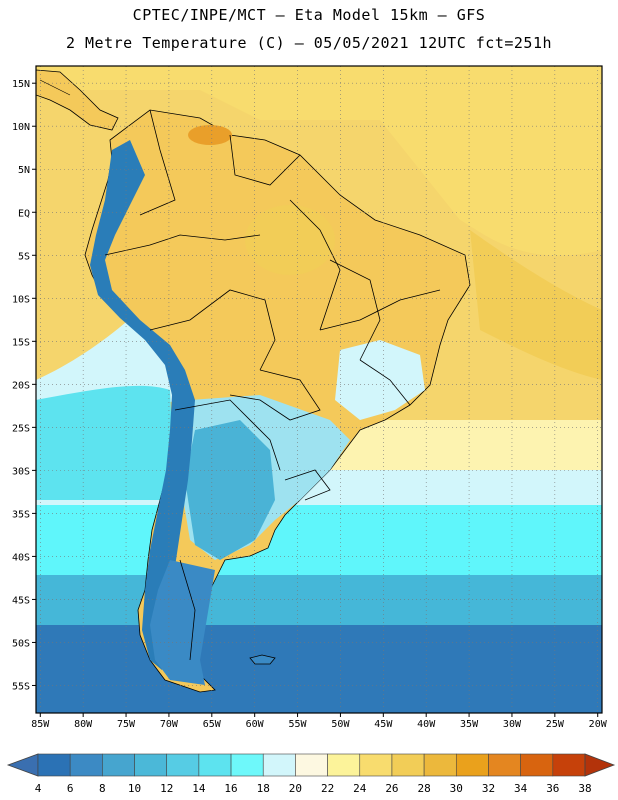  What do you see at coordinates (199, 788) in the screenshot?
I see `colorbar-label: 14` at bounding box center [199, 788].